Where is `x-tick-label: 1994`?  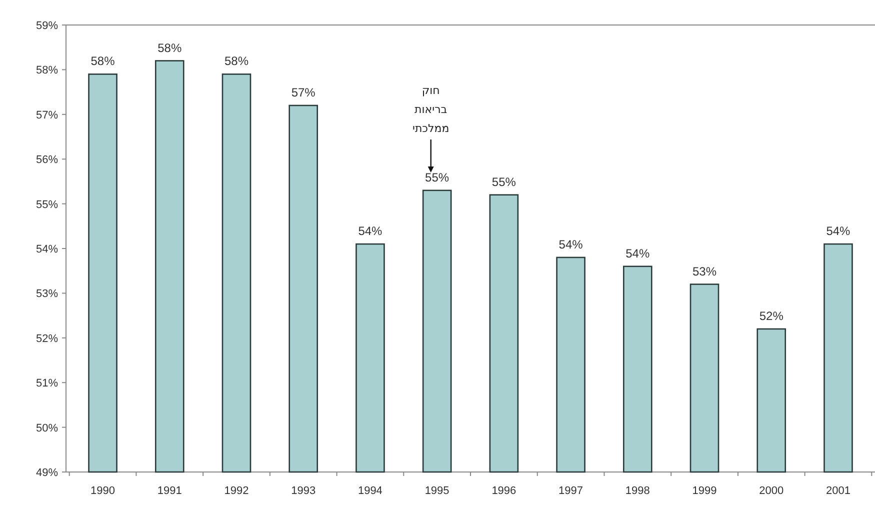
x-tick-label: 1994 is located at coordinates (370, 491).